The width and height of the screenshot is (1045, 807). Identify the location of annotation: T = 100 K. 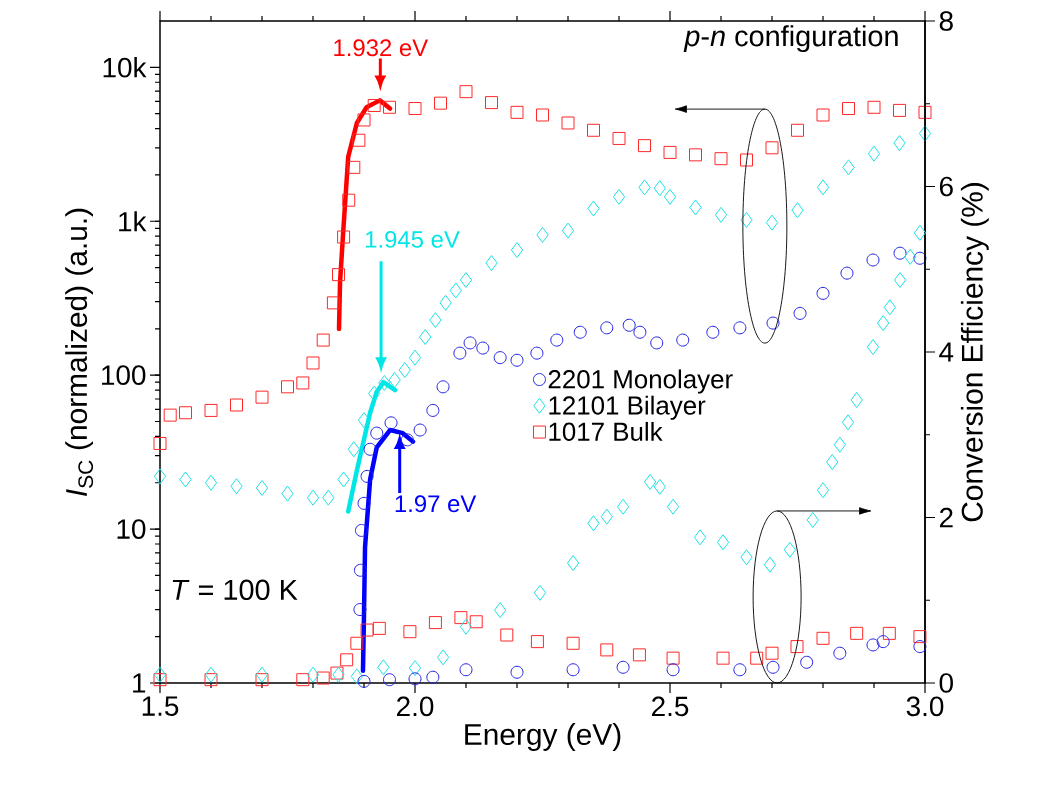
(235, 590).